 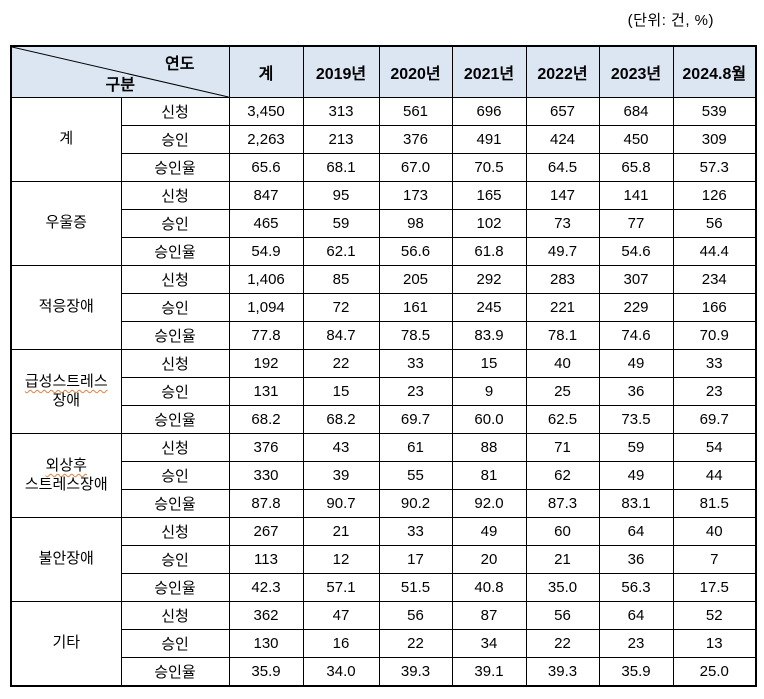 What do you see at coordinates (714, 279) in the screenshot?
I see `cell-value: 234` at bounding box center [714, 279].